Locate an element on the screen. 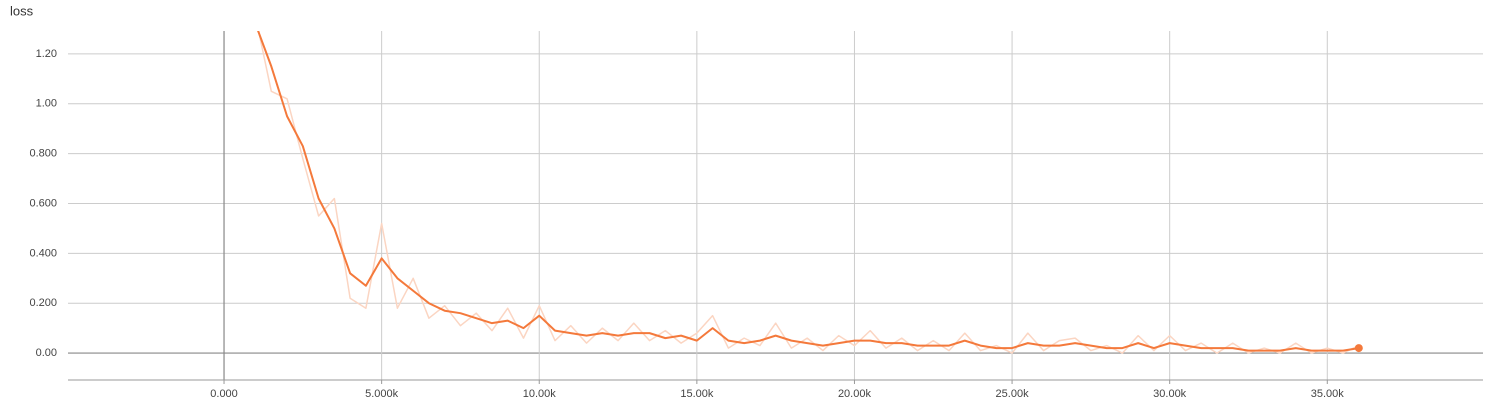 This screenshot has width=1493, height=406. y-tick-label: 0.400 is located at coordinates (43, 253).